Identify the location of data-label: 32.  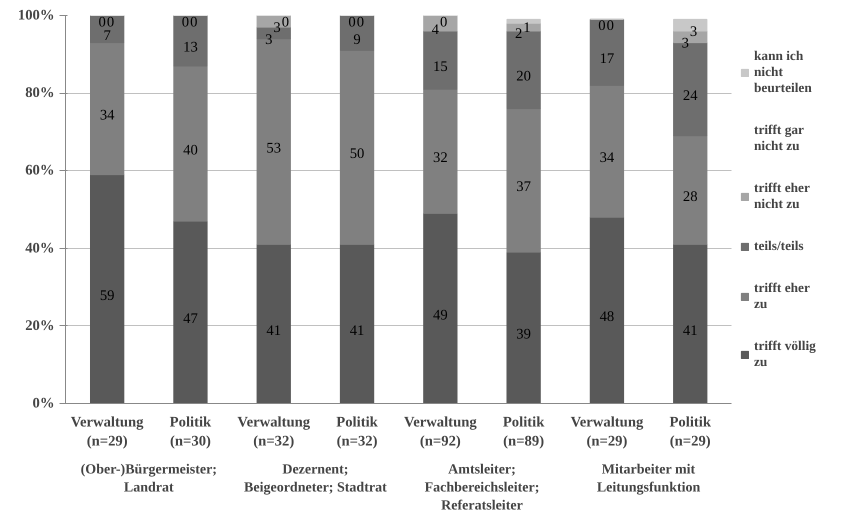
(440, 158).